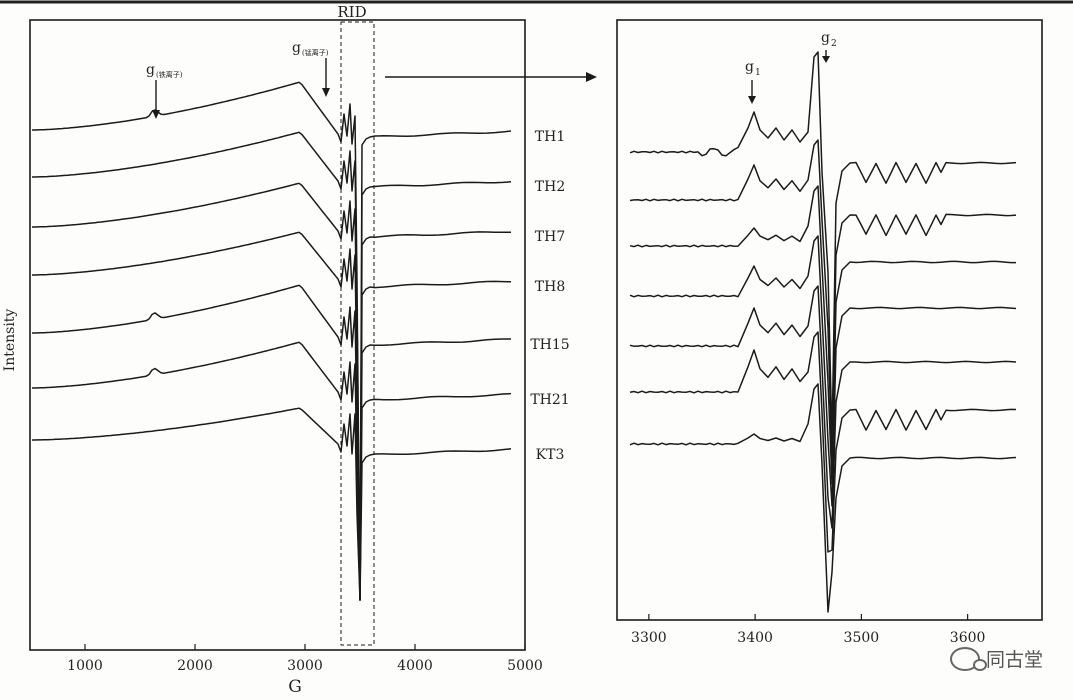 The width and height of the screenshot is (1073, 700). I want to click on right-x-ticks: 3300 3400 3500 3600, so click(808, 630).